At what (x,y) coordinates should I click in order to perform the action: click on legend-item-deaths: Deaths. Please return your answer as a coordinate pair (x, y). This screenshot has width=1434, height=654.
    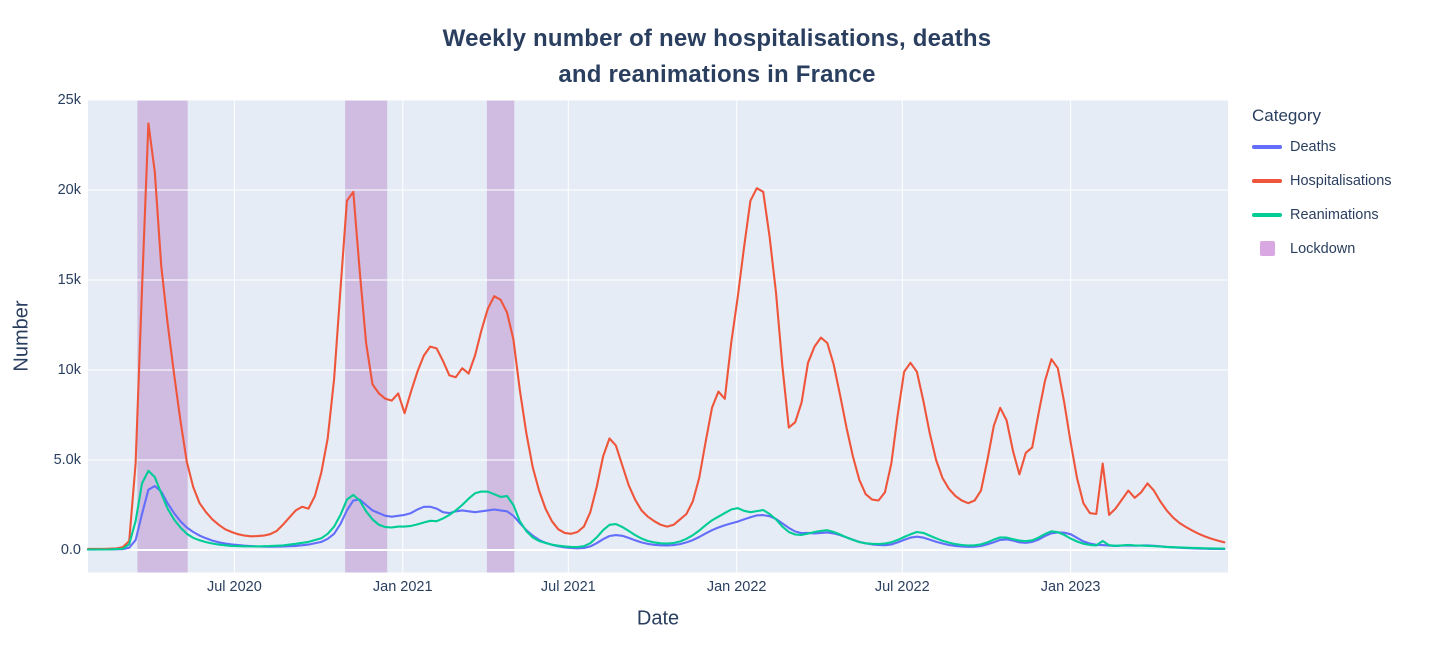
    Looking at the image, I should click on (1322, 146).